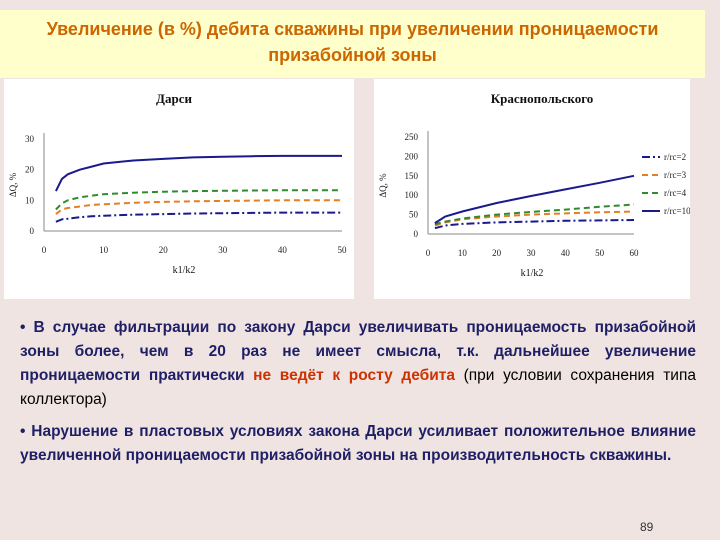 The width and height of the screenshot is (720, 540). I want to click on chart1-y-label: ΔQ, %, so click(383, 185).